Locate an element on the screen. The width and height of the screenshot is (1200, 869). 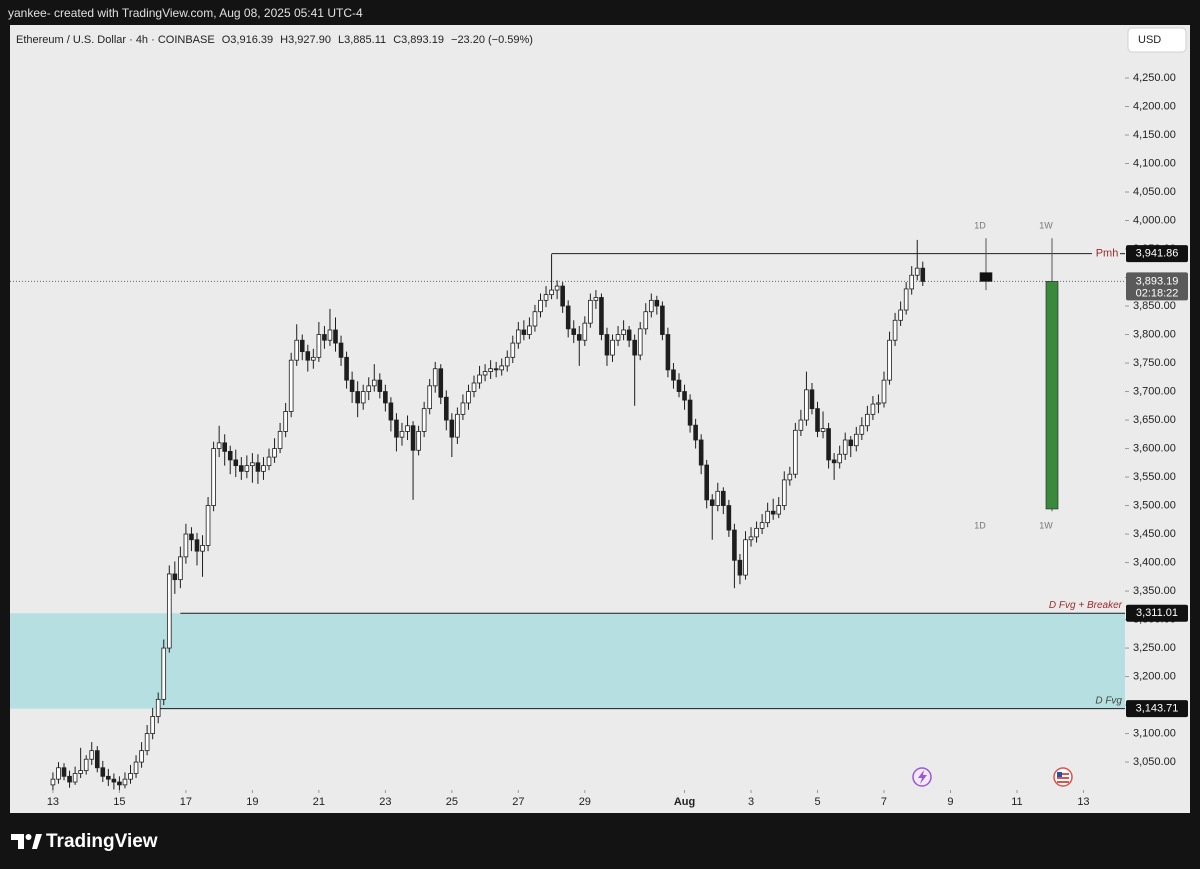
currency-label: USD is located at coordinates (1149, 40).